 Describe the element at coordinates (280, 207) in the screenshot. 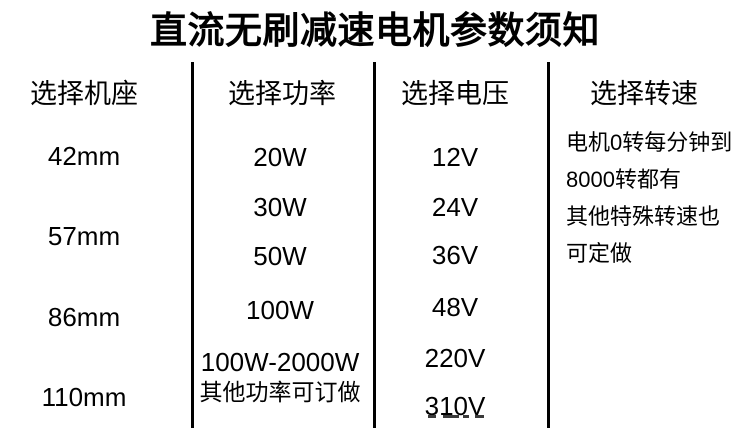

I see `power-option: 30W` at that location.